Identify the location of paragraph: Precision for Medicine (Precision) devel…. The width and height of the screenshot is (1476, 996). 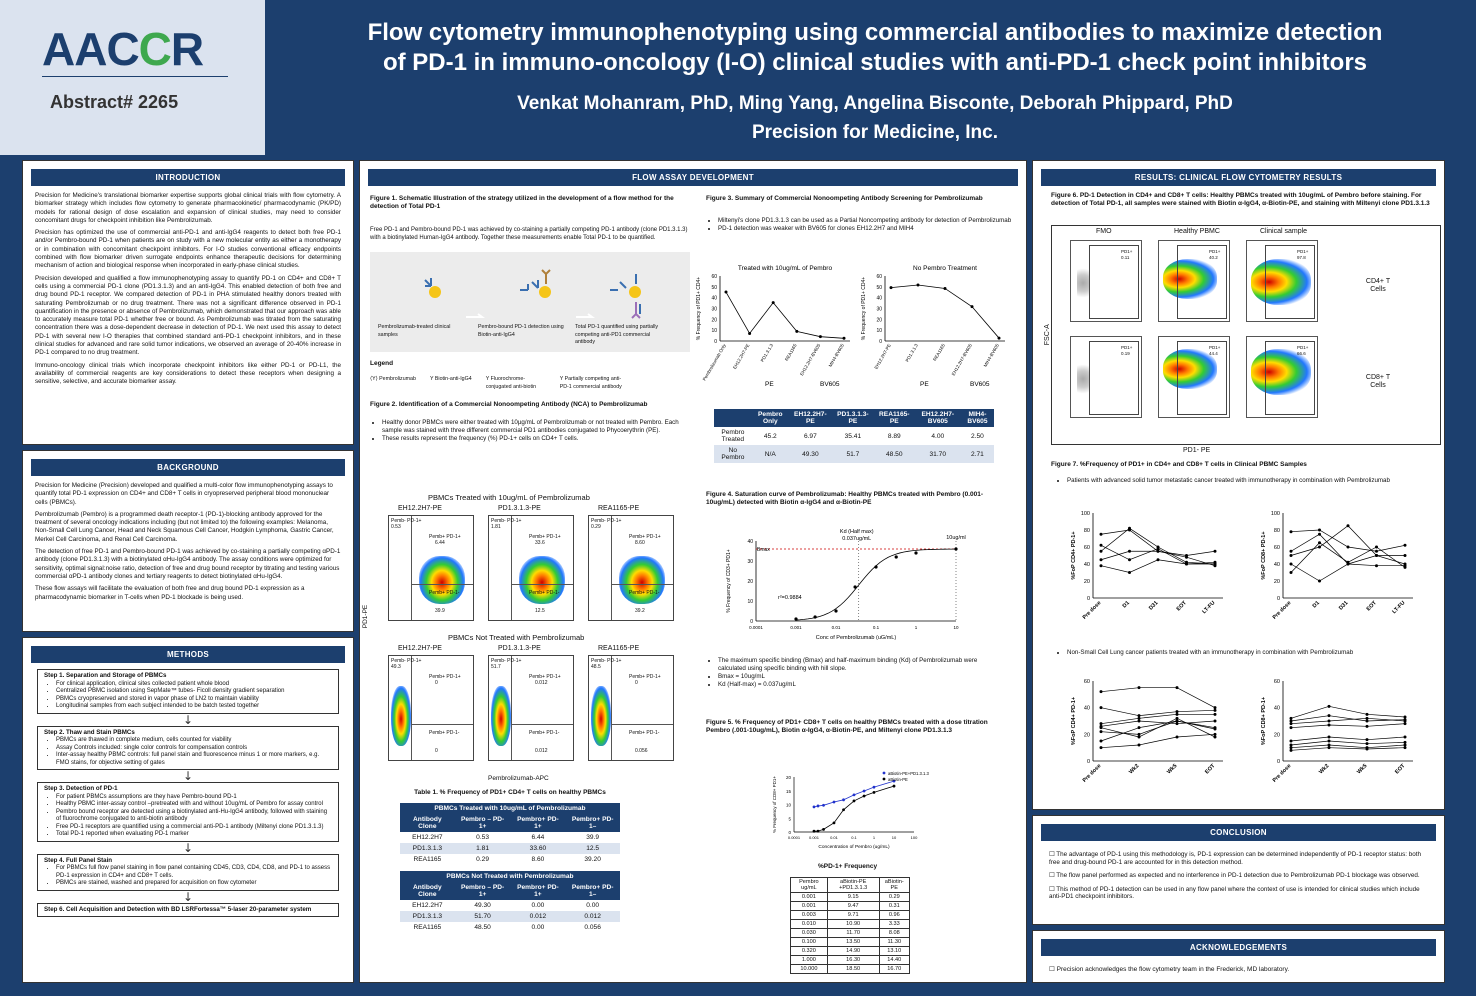
(184, 494).